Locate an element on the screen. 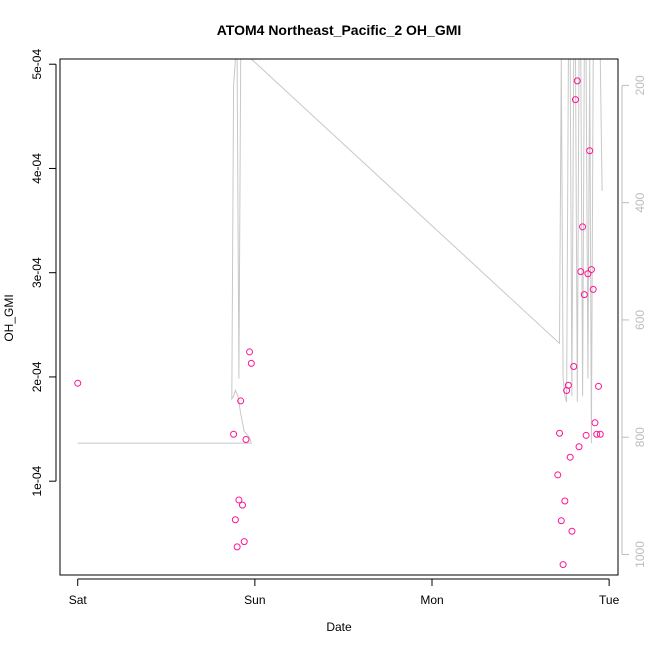 Image resolution: width=650 pixels, height=650 pixels. y-axis: 1e-04 2e-04 3e-04 4e-04 5e-04 is located at coordinates (43, 273).